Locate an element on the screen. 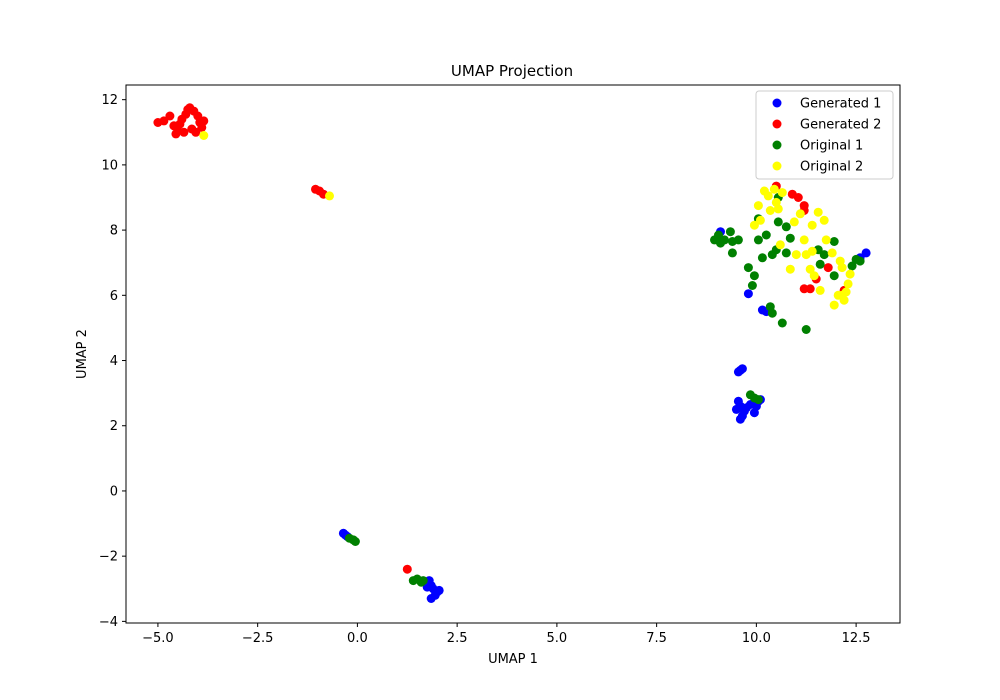 The image size is (1000, 700). x-tick-label: 12.5 is located at coordinates (856, 638).